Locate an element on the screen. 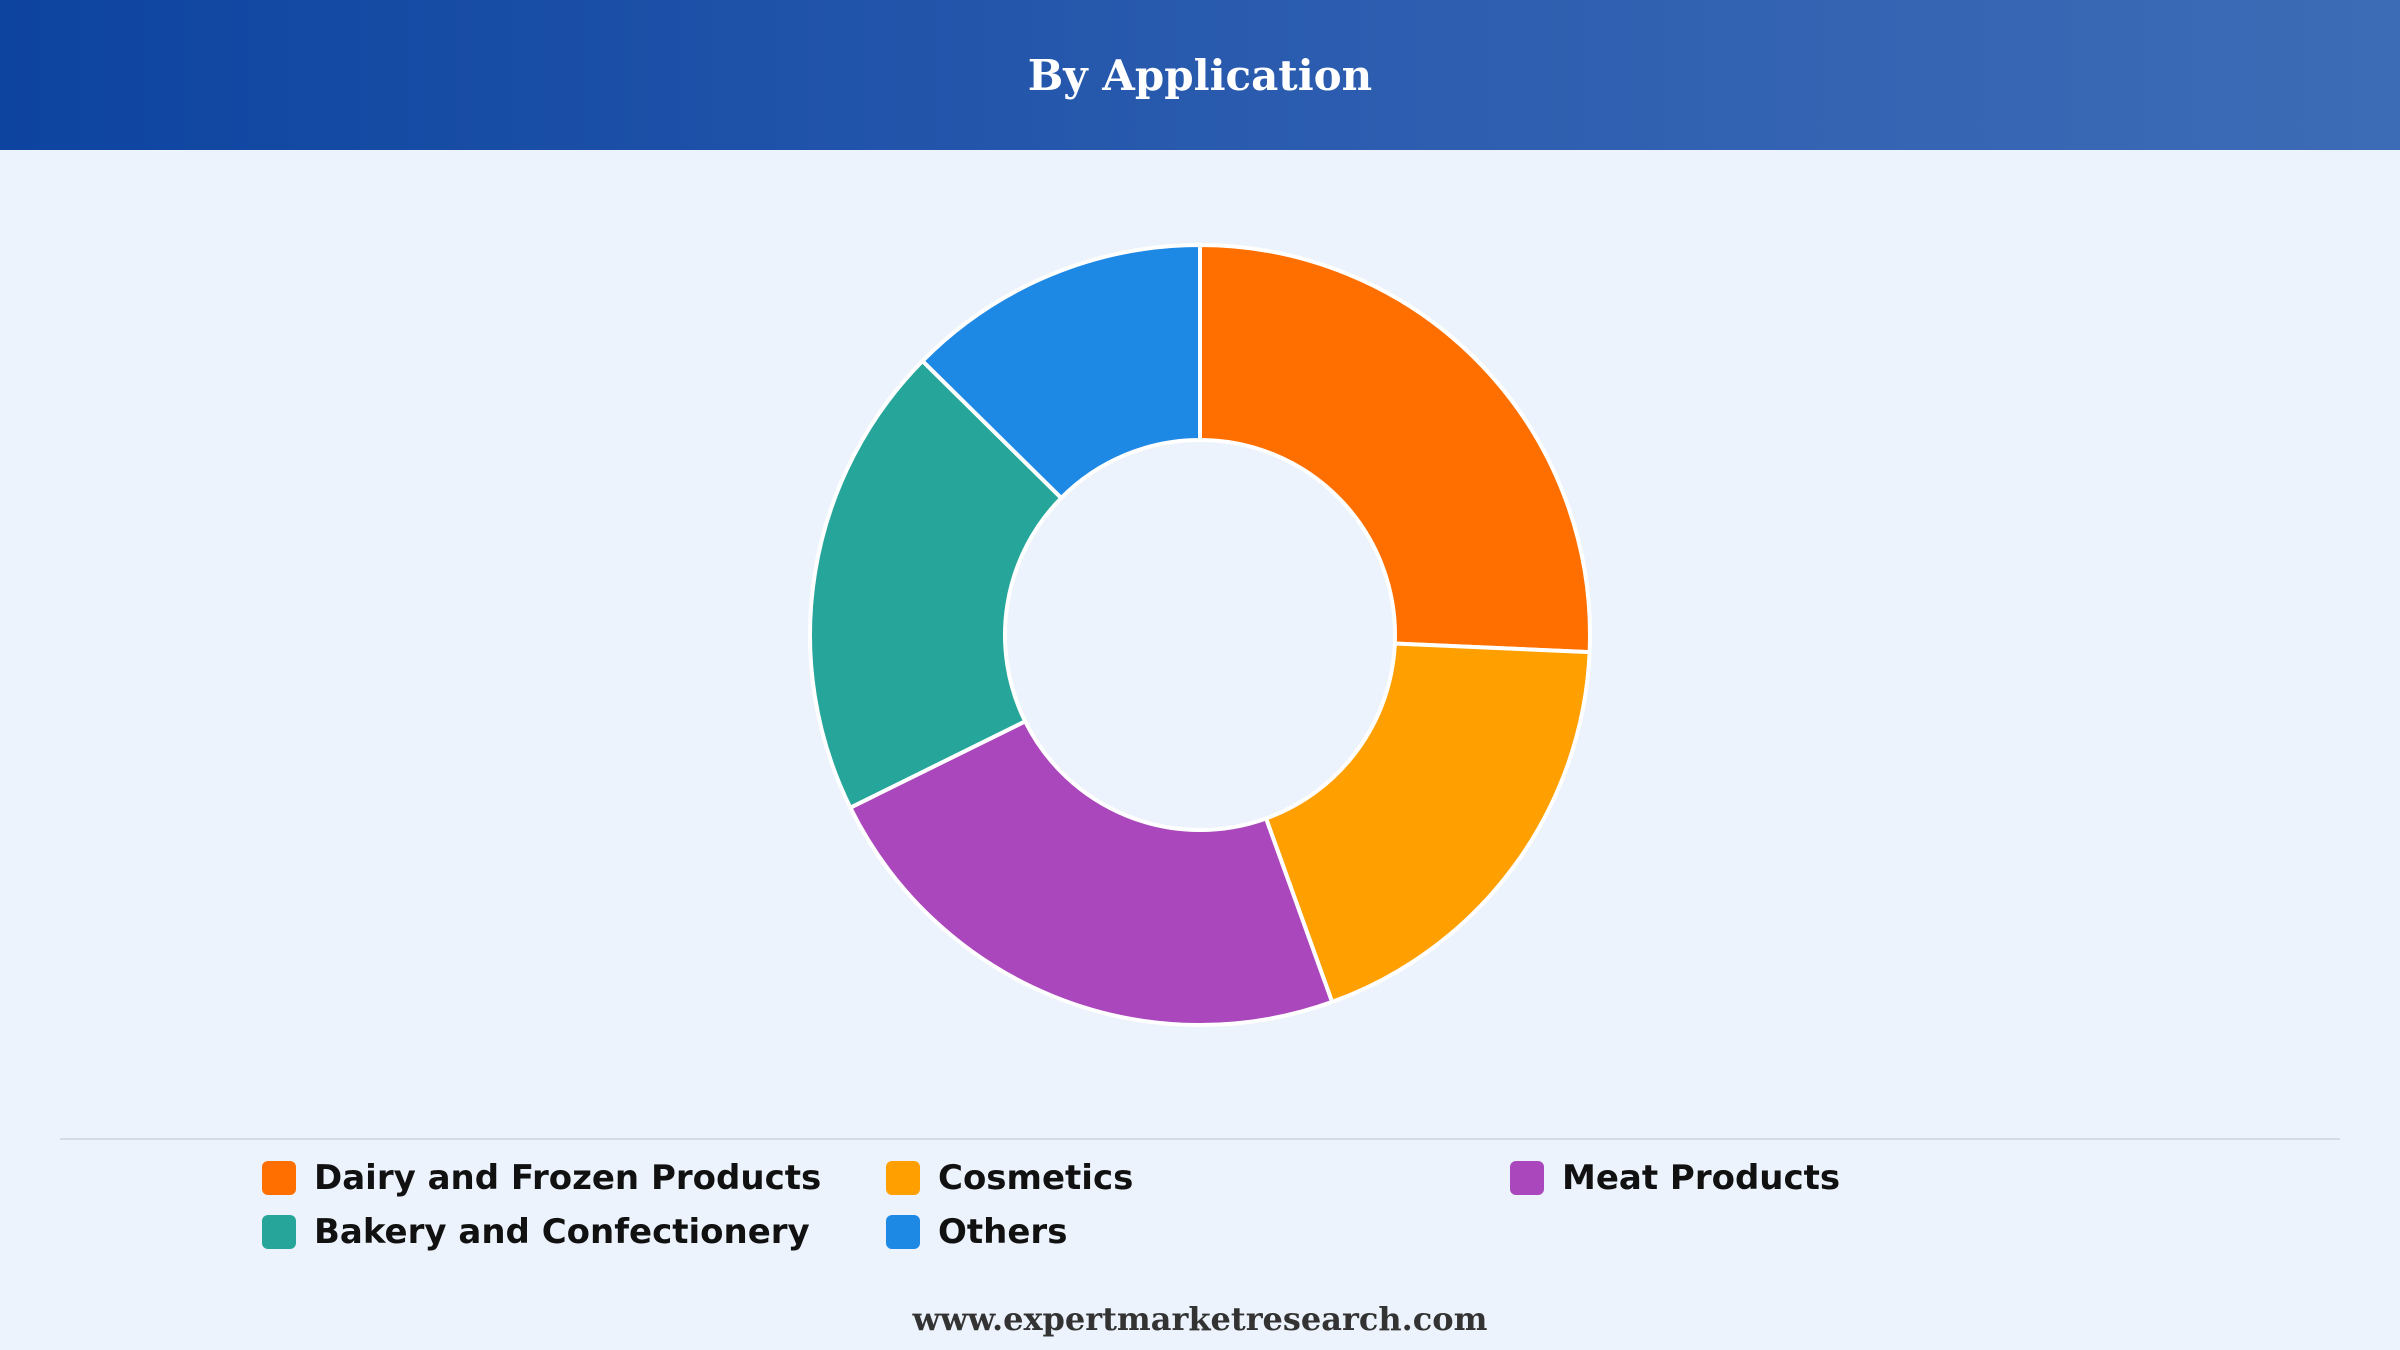  legend-item-others: Others is located at coordinates (976, 1232).